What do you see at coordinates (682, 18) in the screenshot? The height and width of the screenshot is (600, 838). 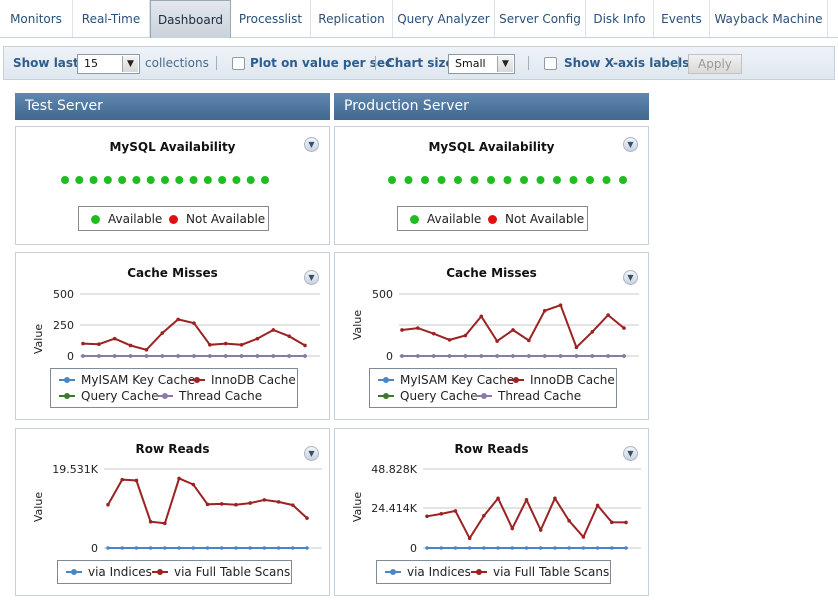 I see `tab-events: Events` at bounding box center [682, 18].